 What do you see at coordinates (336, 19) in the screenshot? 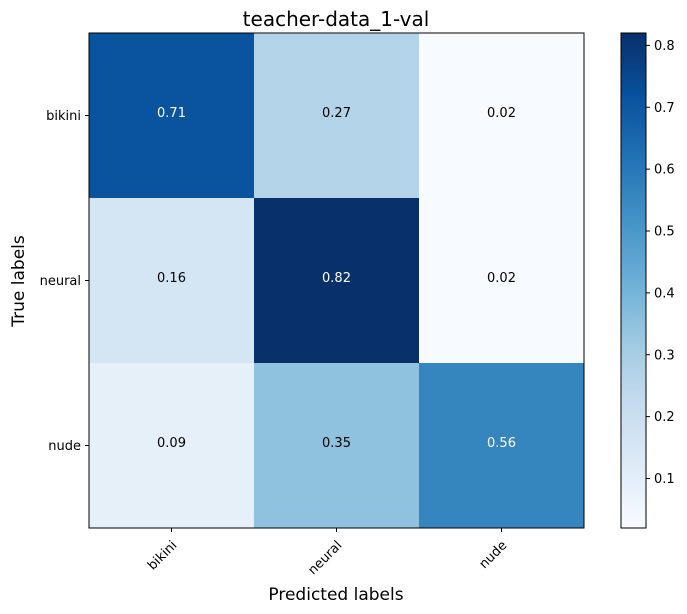
I see `chart-title: teacher-data_1-val` at bounding box center [336, 19].